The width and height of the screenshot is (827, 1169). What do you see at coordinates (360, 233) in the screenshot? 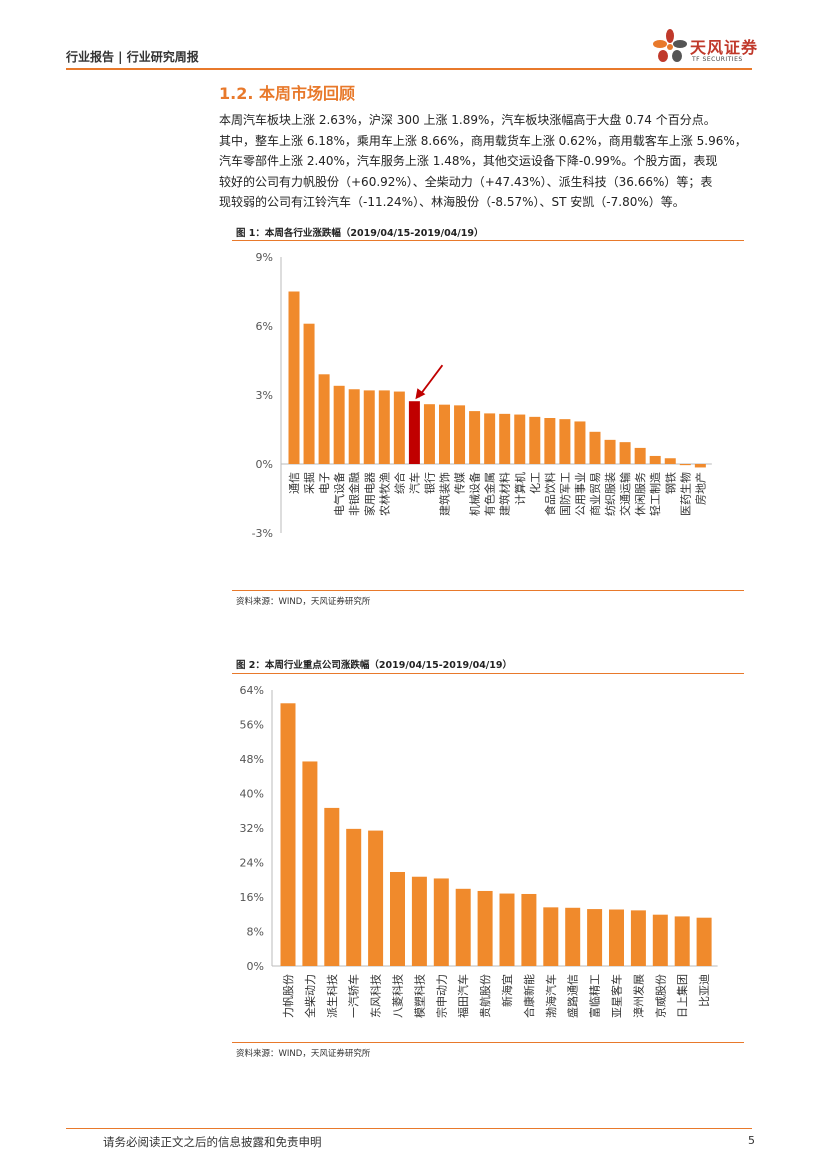
I see `figure1-title: 图 1：本周各行业涨跌幅（2019/04/15-2019/04/19）` at bounding box center [360, 233].